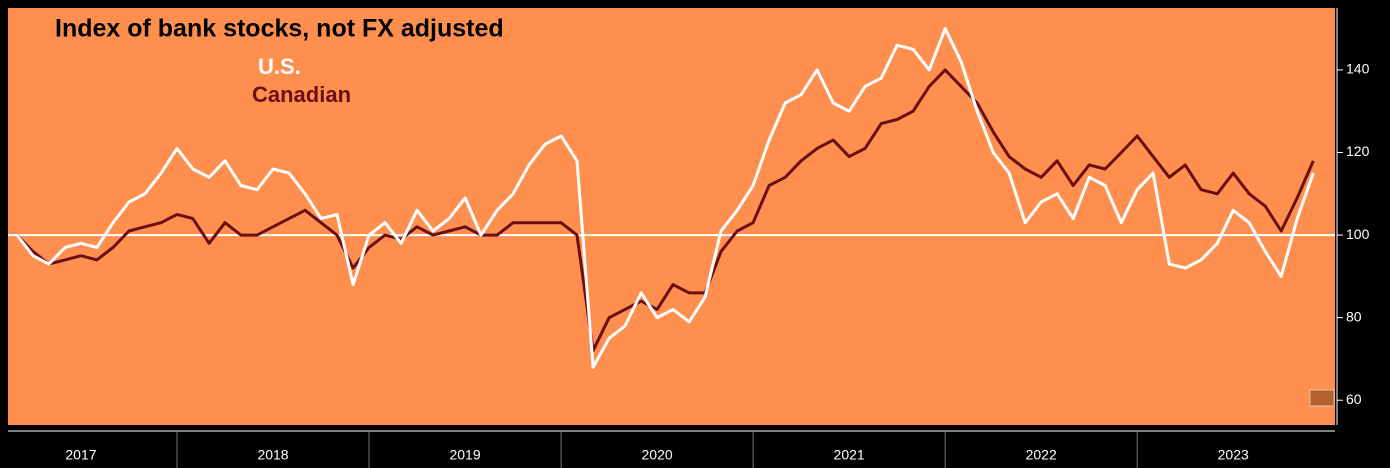 The height and width of the screenshot is (468, 1390). What do you see at coordinates (279, 29) in the screenshot?
I see `chart-title: Index of bank stocks, not FX adjusted` at bounding box center [279, 29].